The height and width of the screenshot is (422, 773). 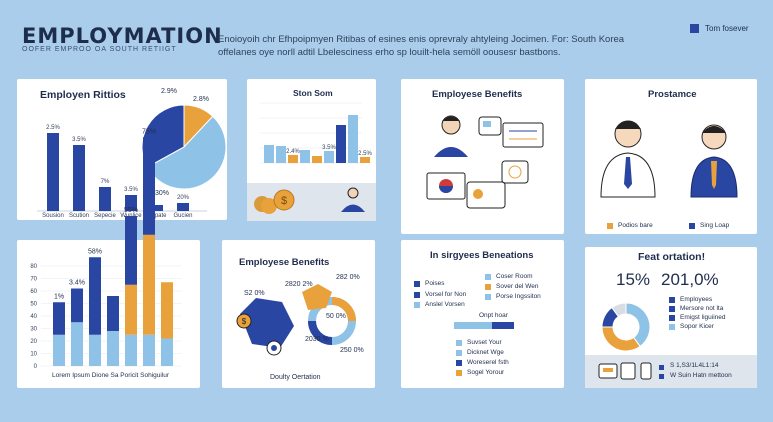 I want to click on card8-legend-1-label: Employees, so click(x=696, y=299).